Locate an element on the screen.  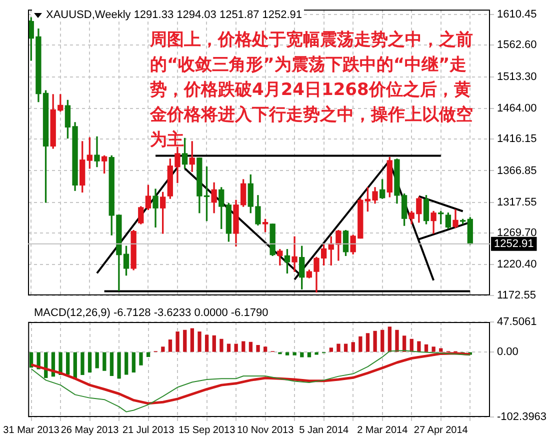
y-tick-label: 0.00 is located at coordinates (507, 352).